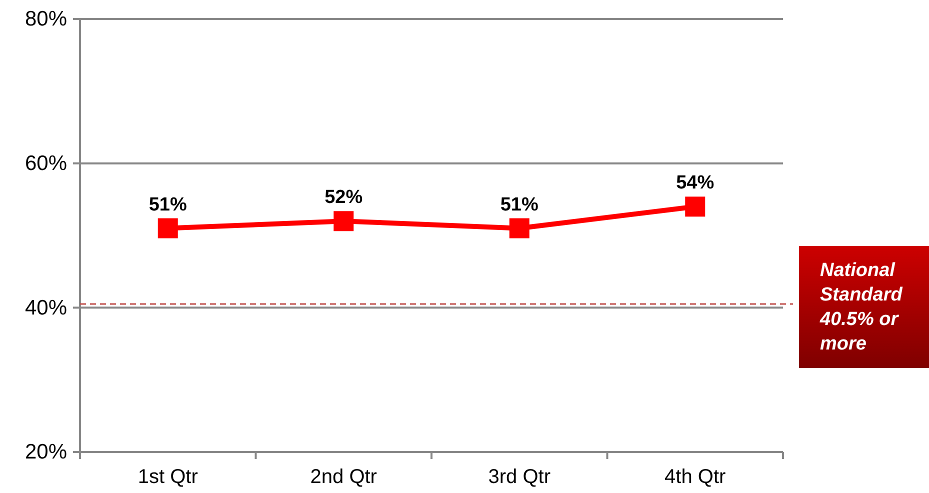 The image size is (929, 493). What do you see at coordinates (861, 307) in the screenshot?
I see `ref-line-label: National Standard 40.5% or more` at bounding box center [861, 307].